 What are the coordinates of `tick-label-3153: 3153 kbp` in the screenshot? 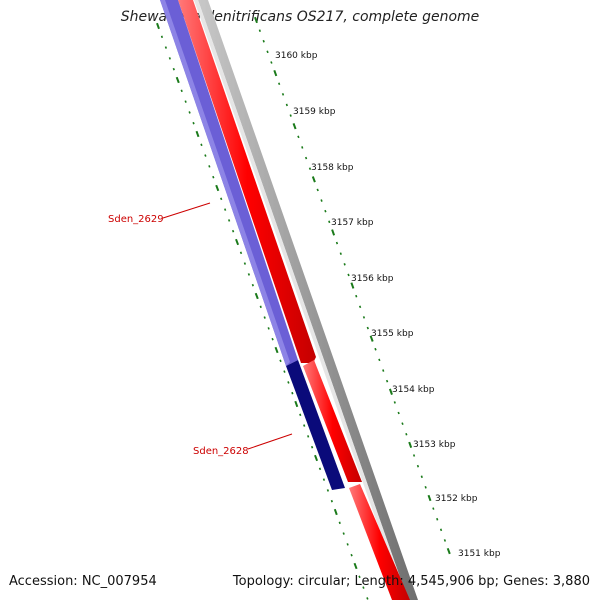 It's located at (434, 445).